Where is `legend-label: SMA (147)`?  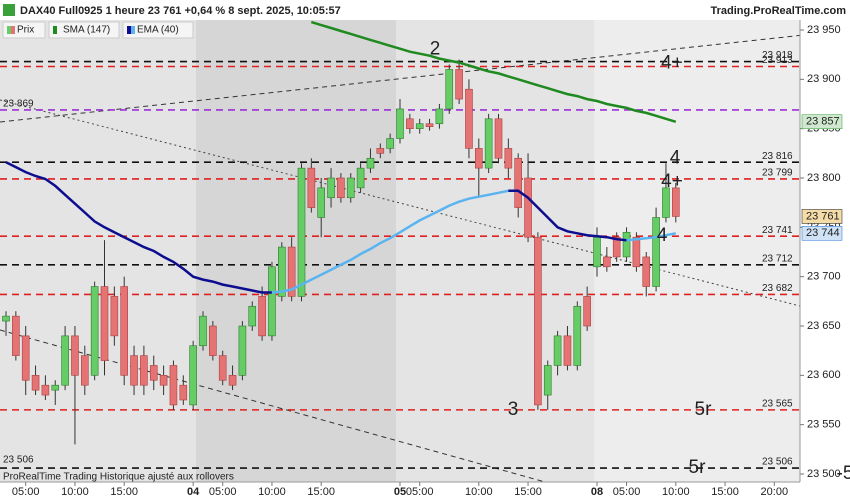
legend-label: SMA (147) is located at coordinates (86, 30).